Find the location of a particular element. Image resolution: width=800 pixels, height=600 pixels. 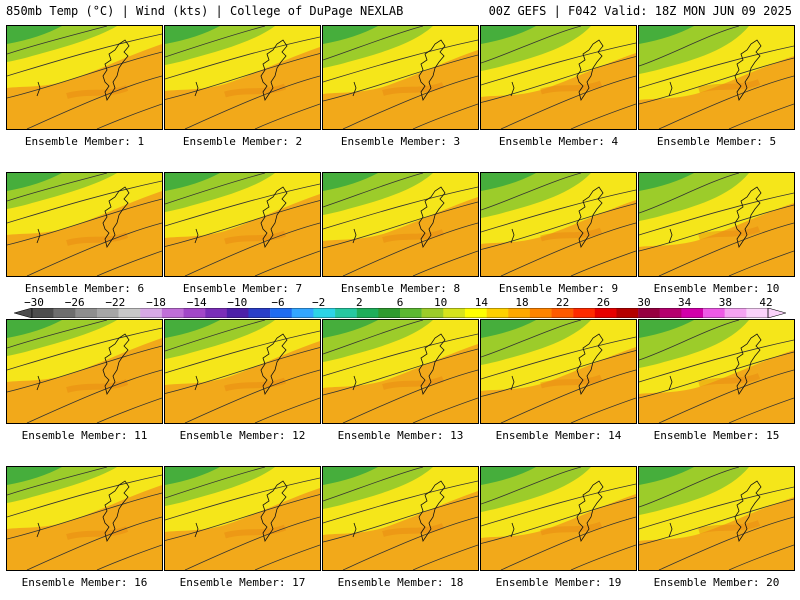

colorbar-tick-label: −30 is located at coordinates (34, 302).